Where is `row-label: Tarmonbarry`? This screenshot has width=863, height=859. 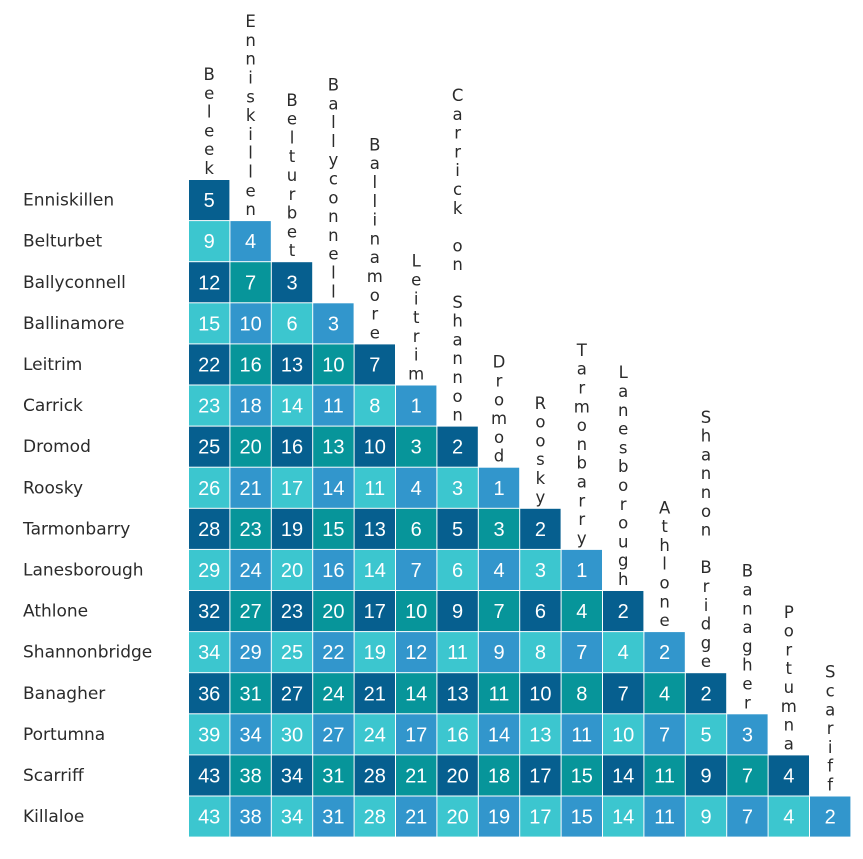
row-label: Tarmonbarry is located at coordinates (76, 529).